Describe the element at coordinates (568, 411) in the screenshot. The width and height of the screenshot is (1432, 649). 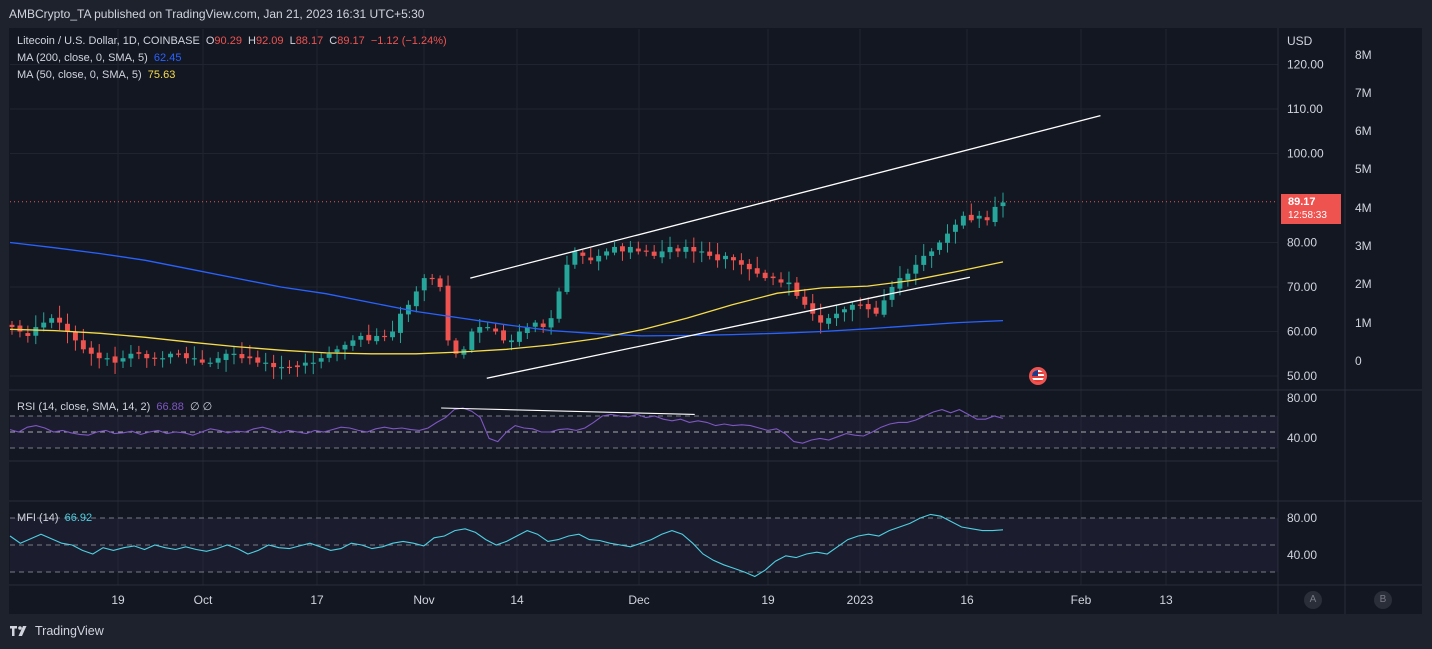
I see `rsi-divergence-line` at that location.